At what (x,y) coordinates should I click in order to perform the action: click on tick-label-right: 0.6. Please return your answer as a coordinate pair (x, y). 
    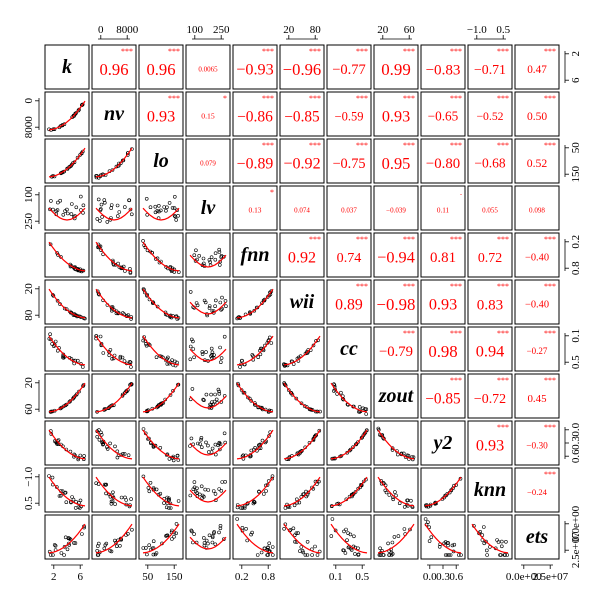
    Looking at the image, I should click on (576, 456).